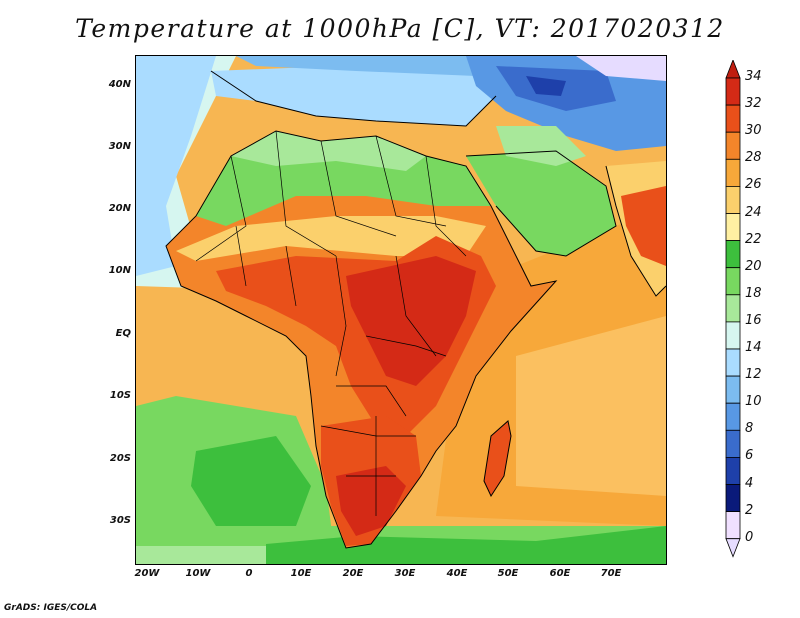 The height and width of the screenshot is (618, 800). Describe the element at coordinates (119, 270) in the screenshot. I see `lat-label-10n: 10N` at that location.